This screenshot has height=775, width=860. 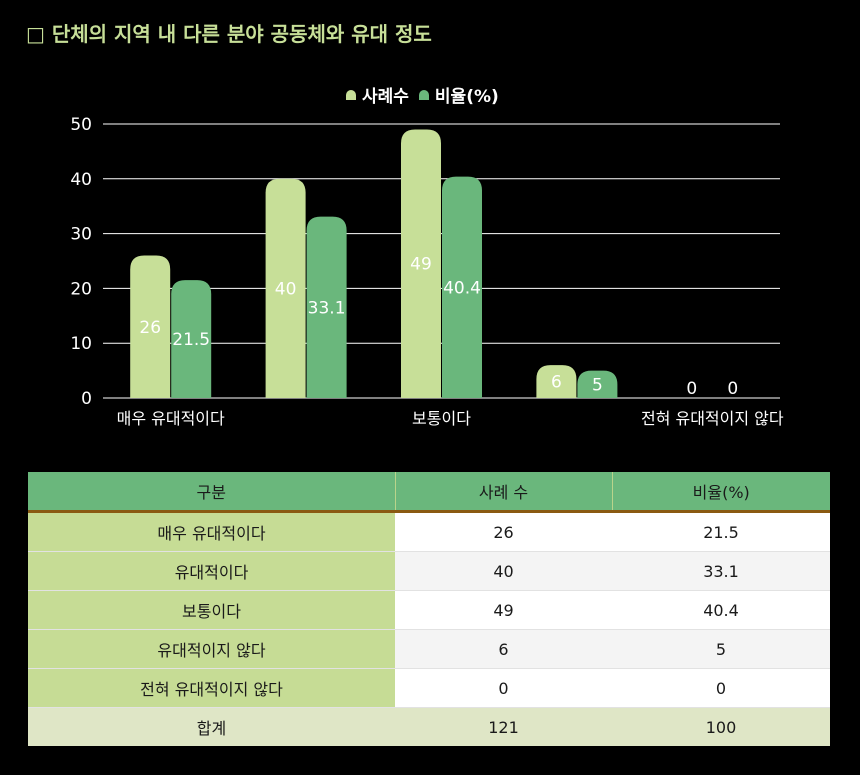 What do you see at coordinates (211, 492) in the screenshot?
I see `header-category: 구분` at bounding box center [211, 492].